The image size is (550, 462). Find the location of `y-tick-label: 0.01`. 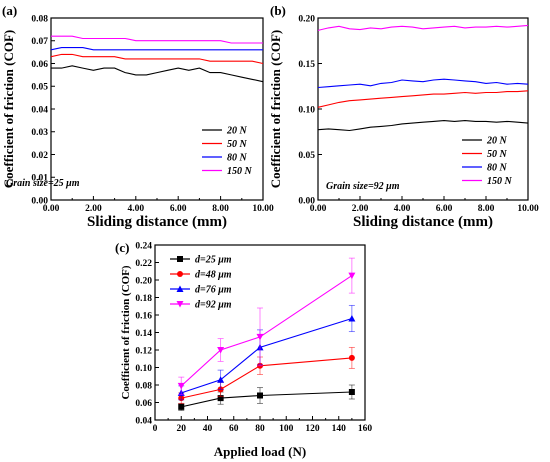

y-tick-label: 0.01 is located at coordinates (39, 179).